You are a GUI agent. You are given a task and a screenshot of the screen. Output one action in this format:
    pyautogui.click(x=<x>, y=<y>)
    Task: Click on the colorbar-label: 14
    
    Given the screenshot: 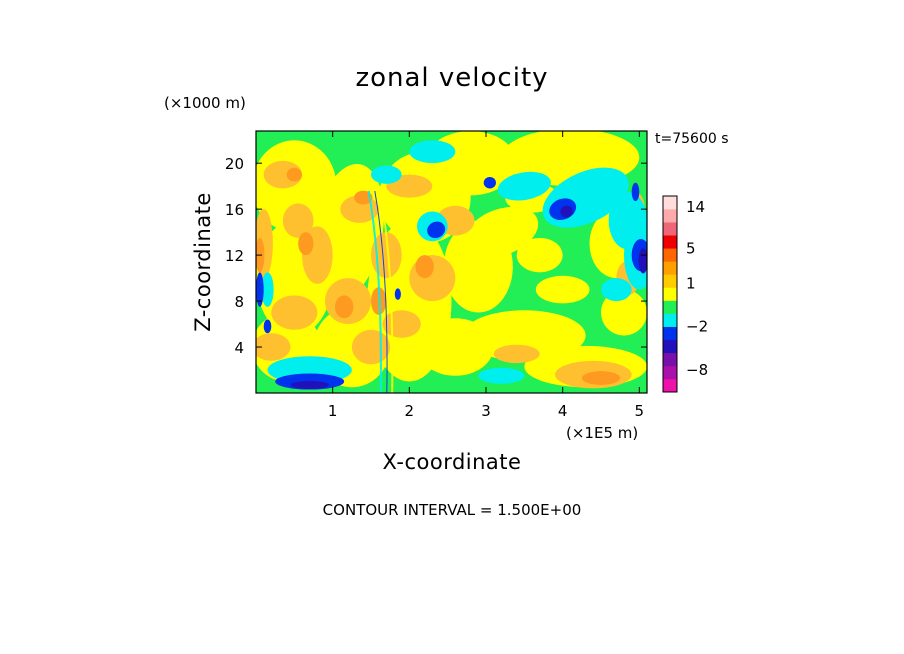 What is the action you would take?
    pyautogui.click(x=695, y=207)
    